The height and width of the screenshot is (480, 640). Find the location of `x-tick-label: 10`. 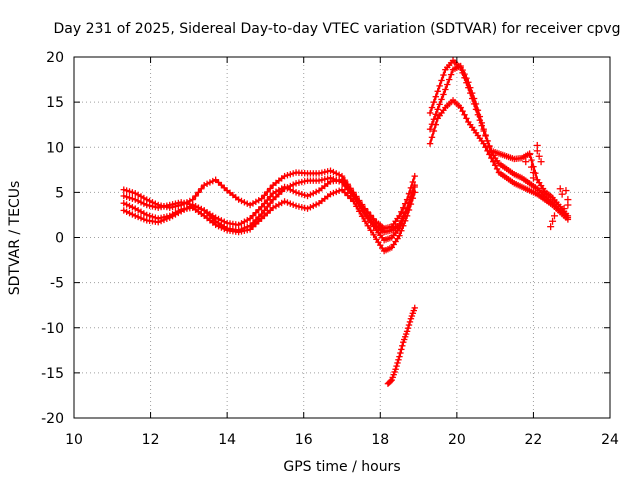

x-tick-label: 10 is located at coordinates (74, 440).